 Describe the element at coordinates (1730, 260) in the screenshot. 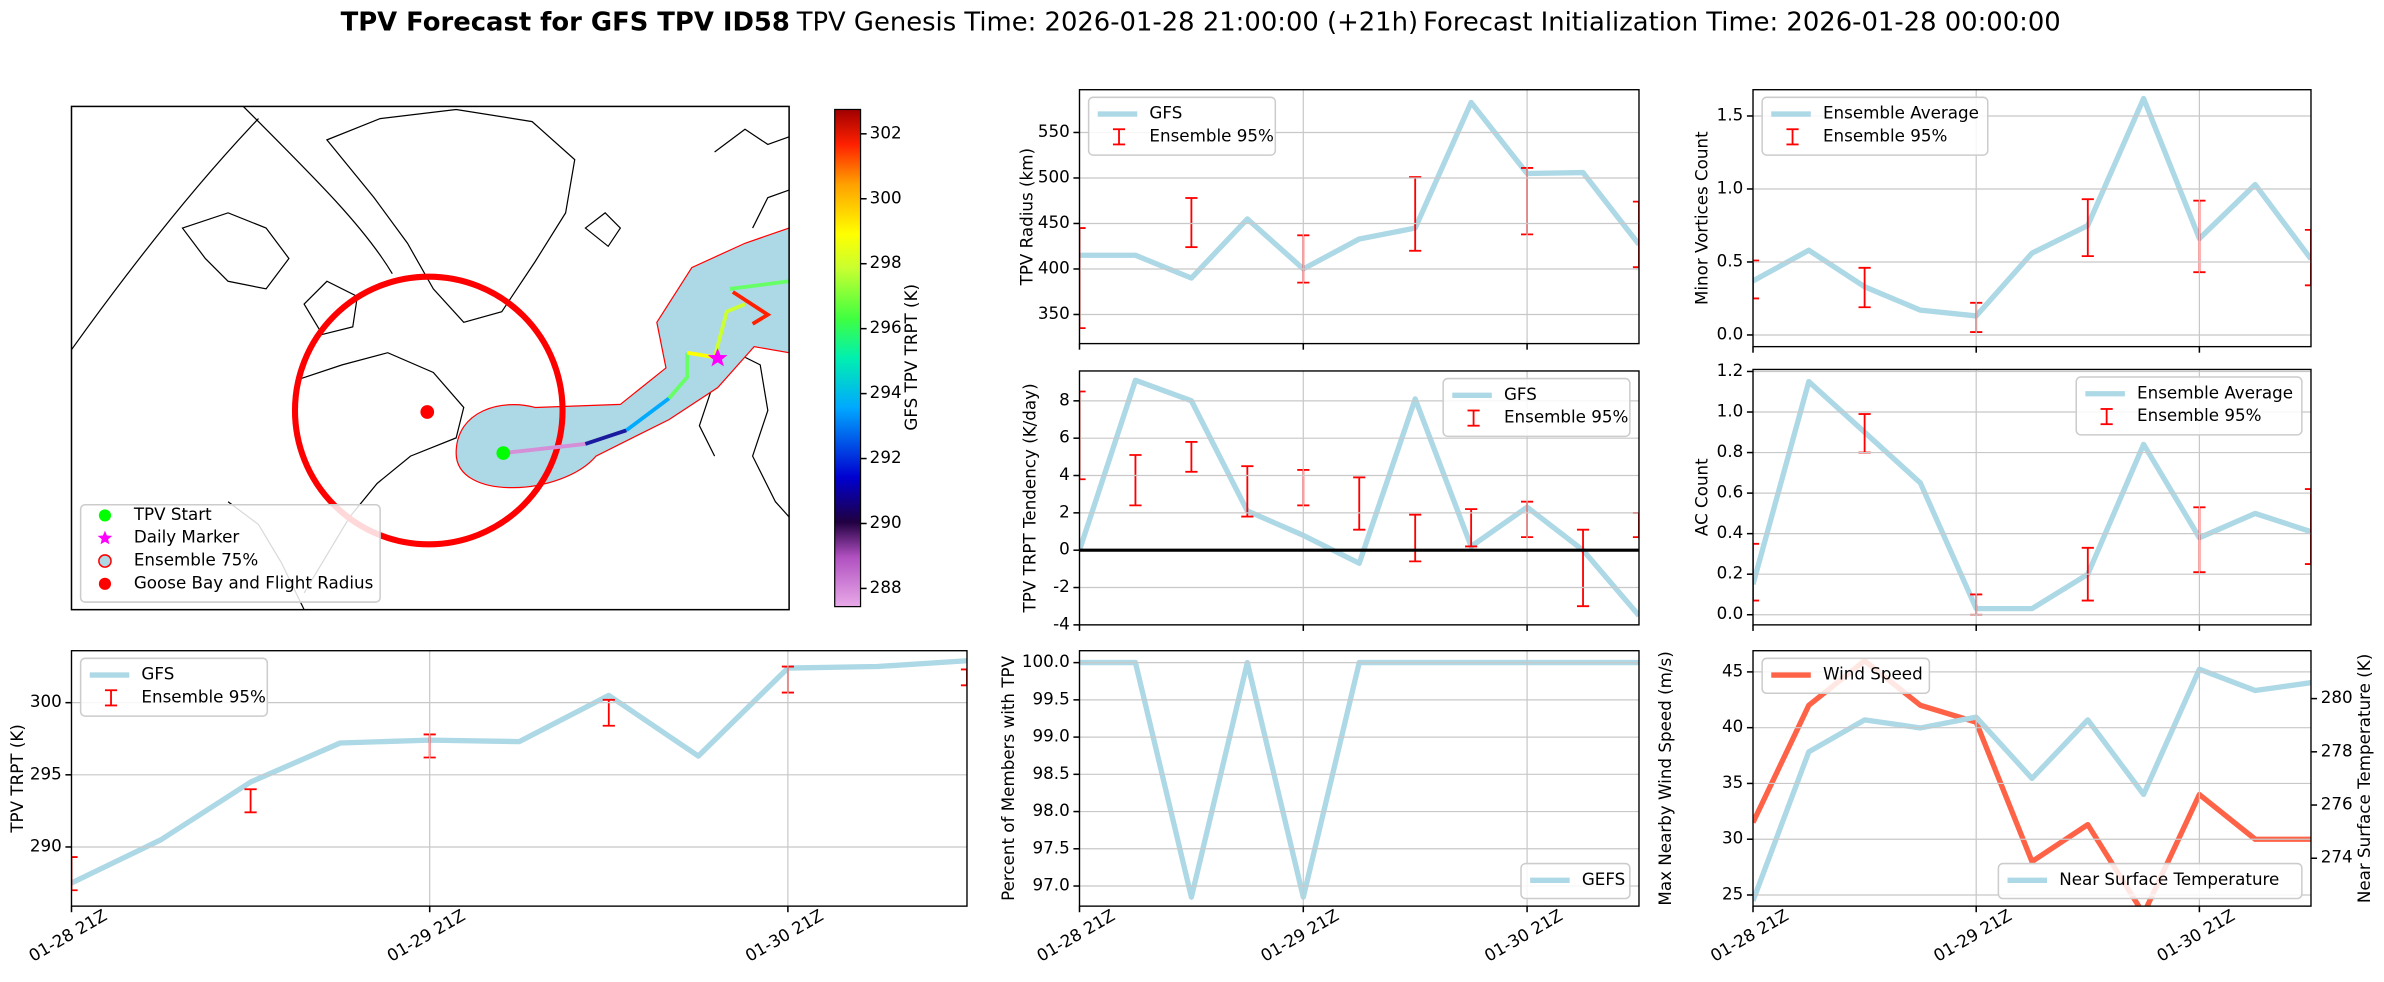

I see `y-tick-label: 0.5` at that location.